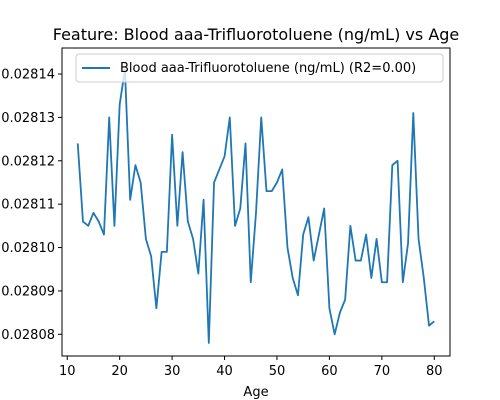 This screenshot has height=400, width=500. Describe the element at coordinates (119, 371) in the screenshot. I see `x-tick-label: 20` at that location.